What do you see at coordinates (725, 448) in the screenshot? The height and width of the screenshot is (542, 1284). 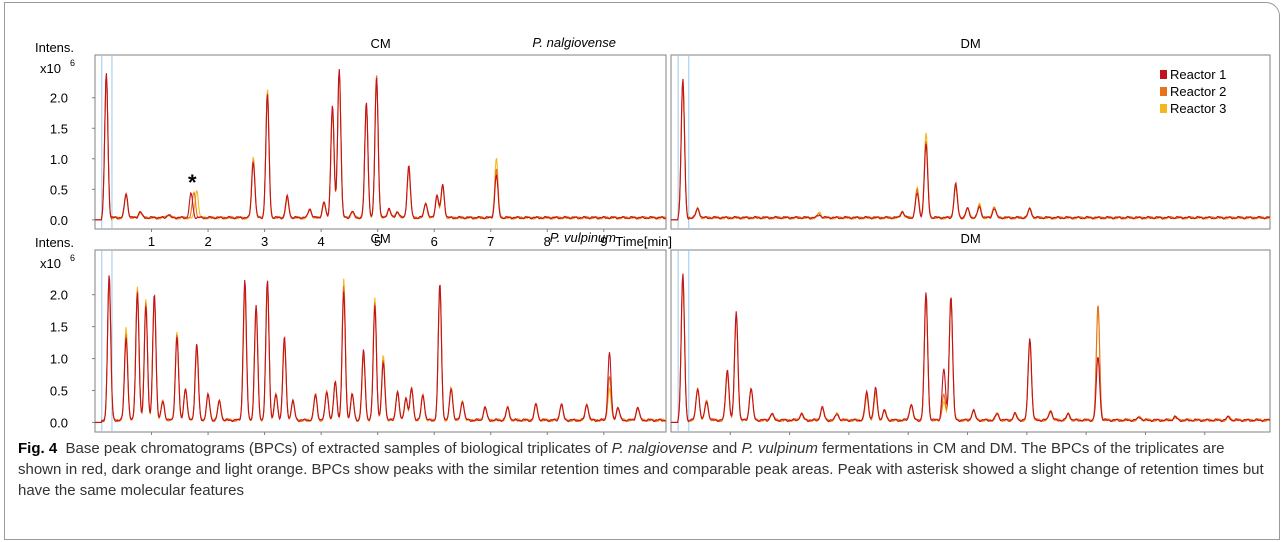 I see `caption-text-2: and` at bounding box center [725, 448].